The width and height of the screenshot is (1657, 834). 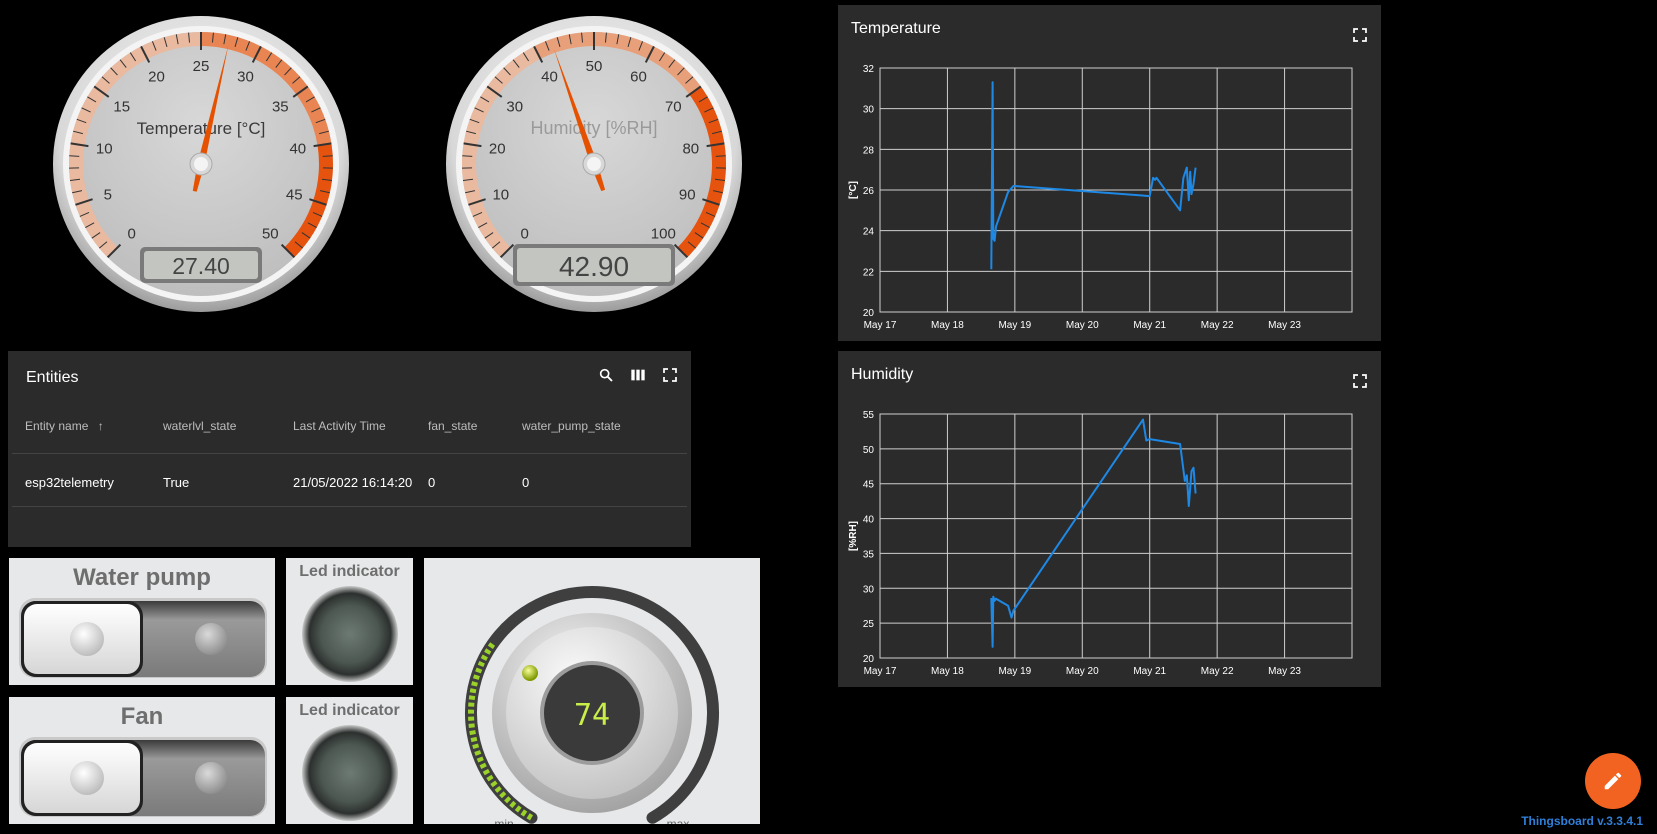 I want to click on cell-last-activity: 21/05/2022 16:14:20, so click(x=353, y=482).